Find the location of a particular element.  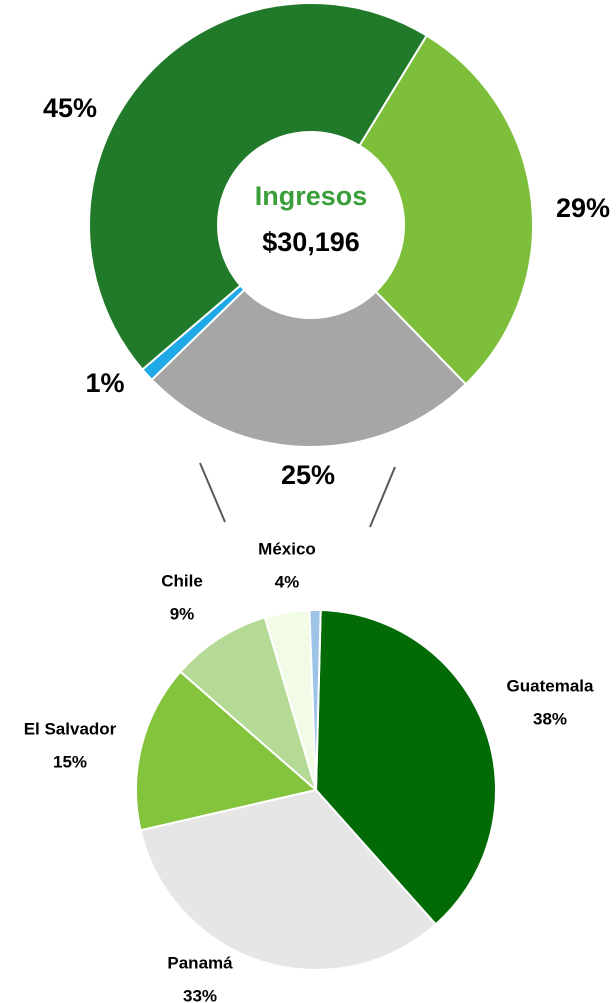

category-label: Guatemala is located at coordinates (550, 685).